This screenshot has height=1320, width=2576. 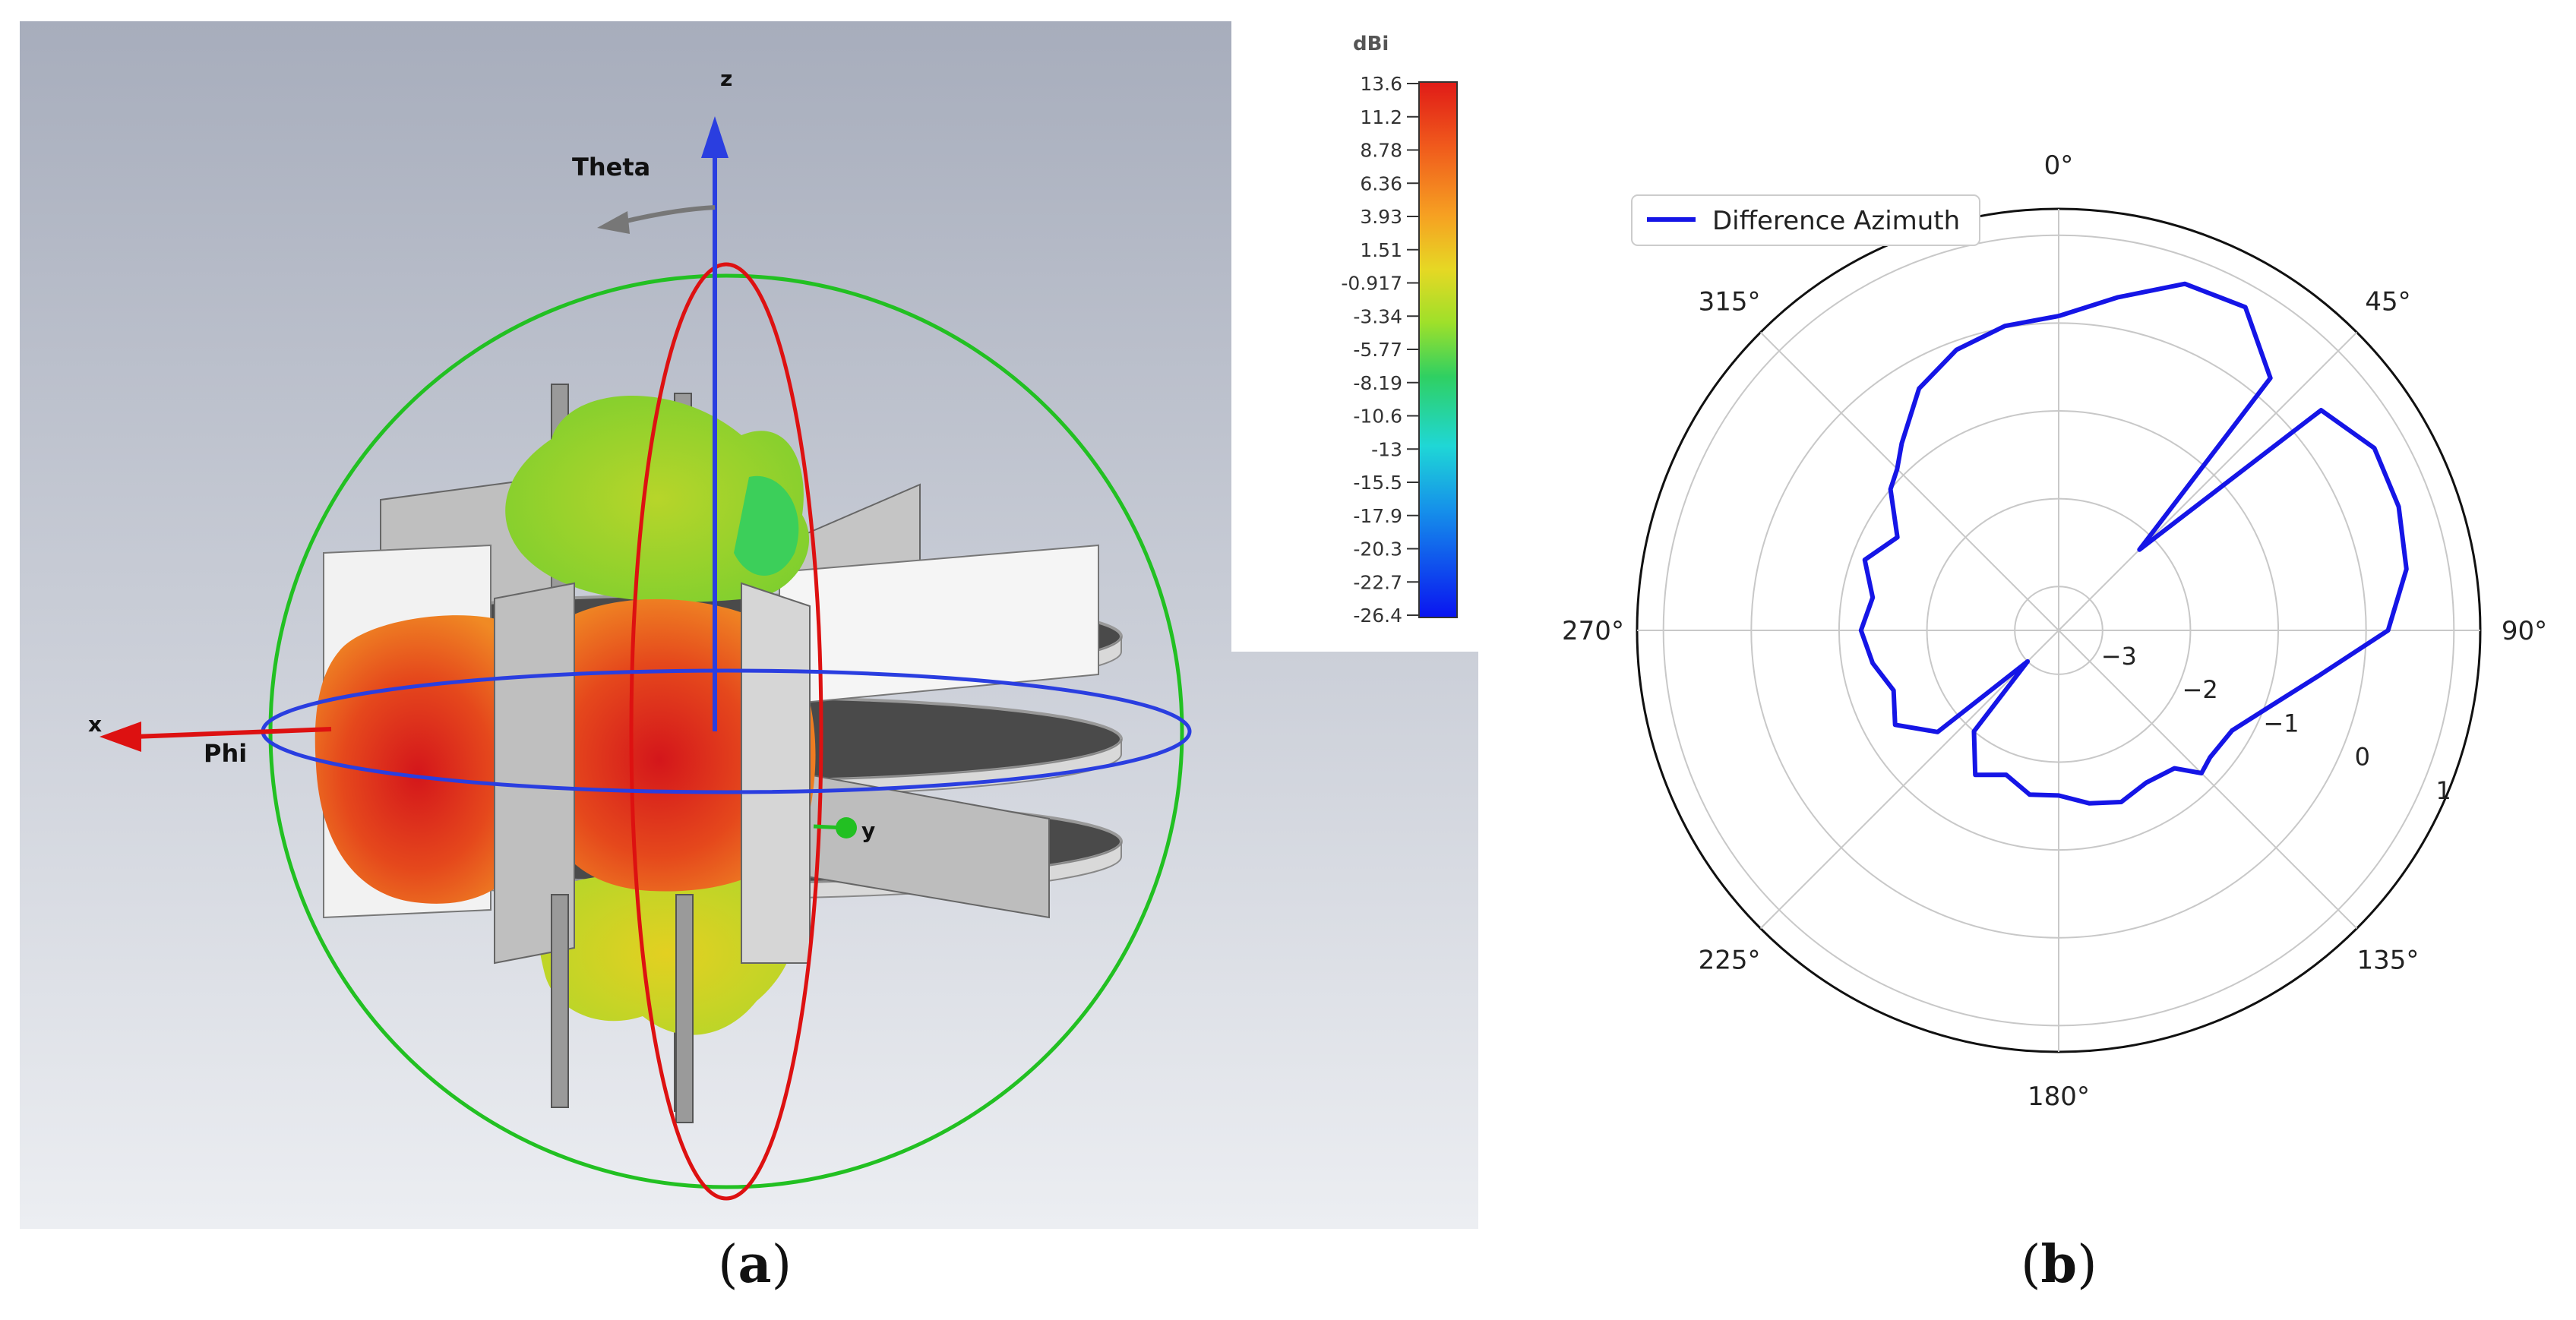 What do you see at coordinates (1377, 417) in the screenshot?
I see `colorbar-tick-label: -10.6` at bounding box center [1377, 417].